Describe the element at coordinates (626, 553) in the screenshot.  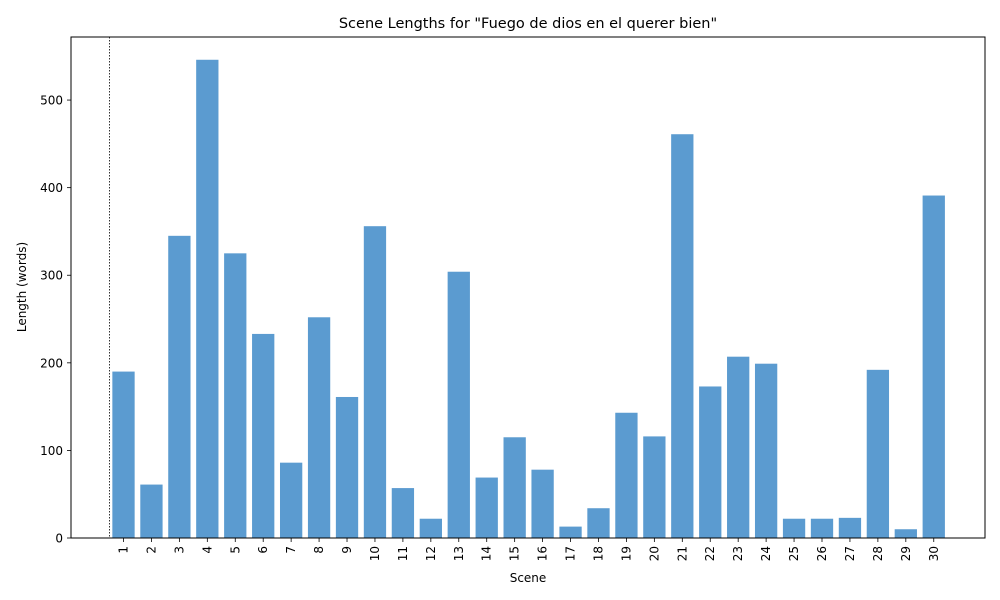
I see `x-tick-label: 19` at that location.